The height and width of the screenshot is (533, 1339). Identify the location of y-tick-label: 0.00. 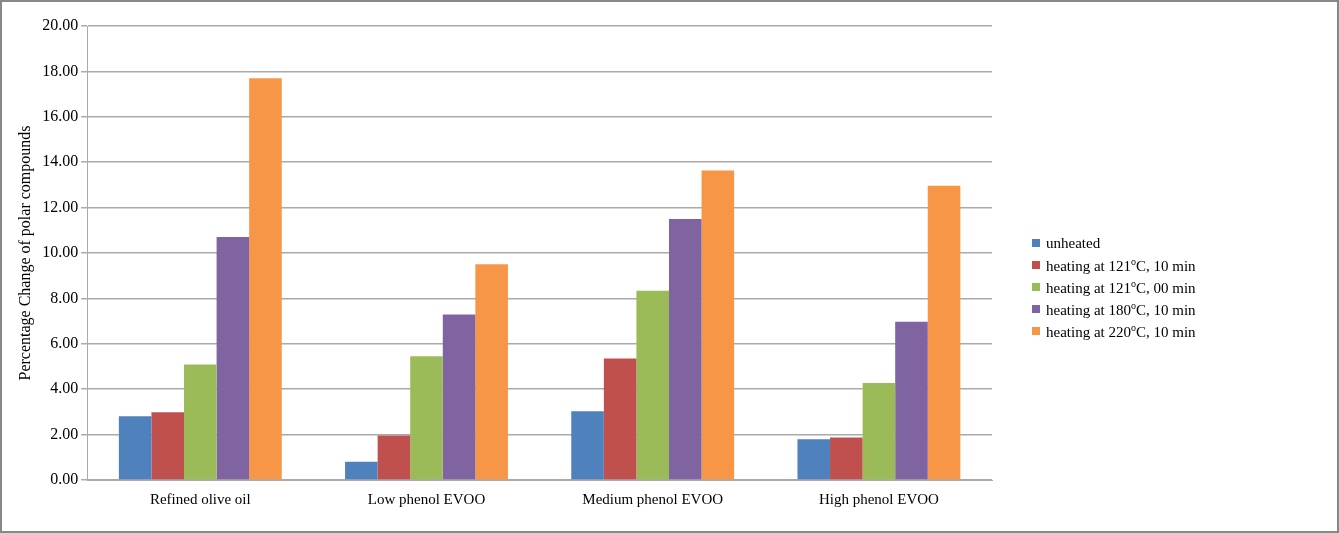
(64, 479).